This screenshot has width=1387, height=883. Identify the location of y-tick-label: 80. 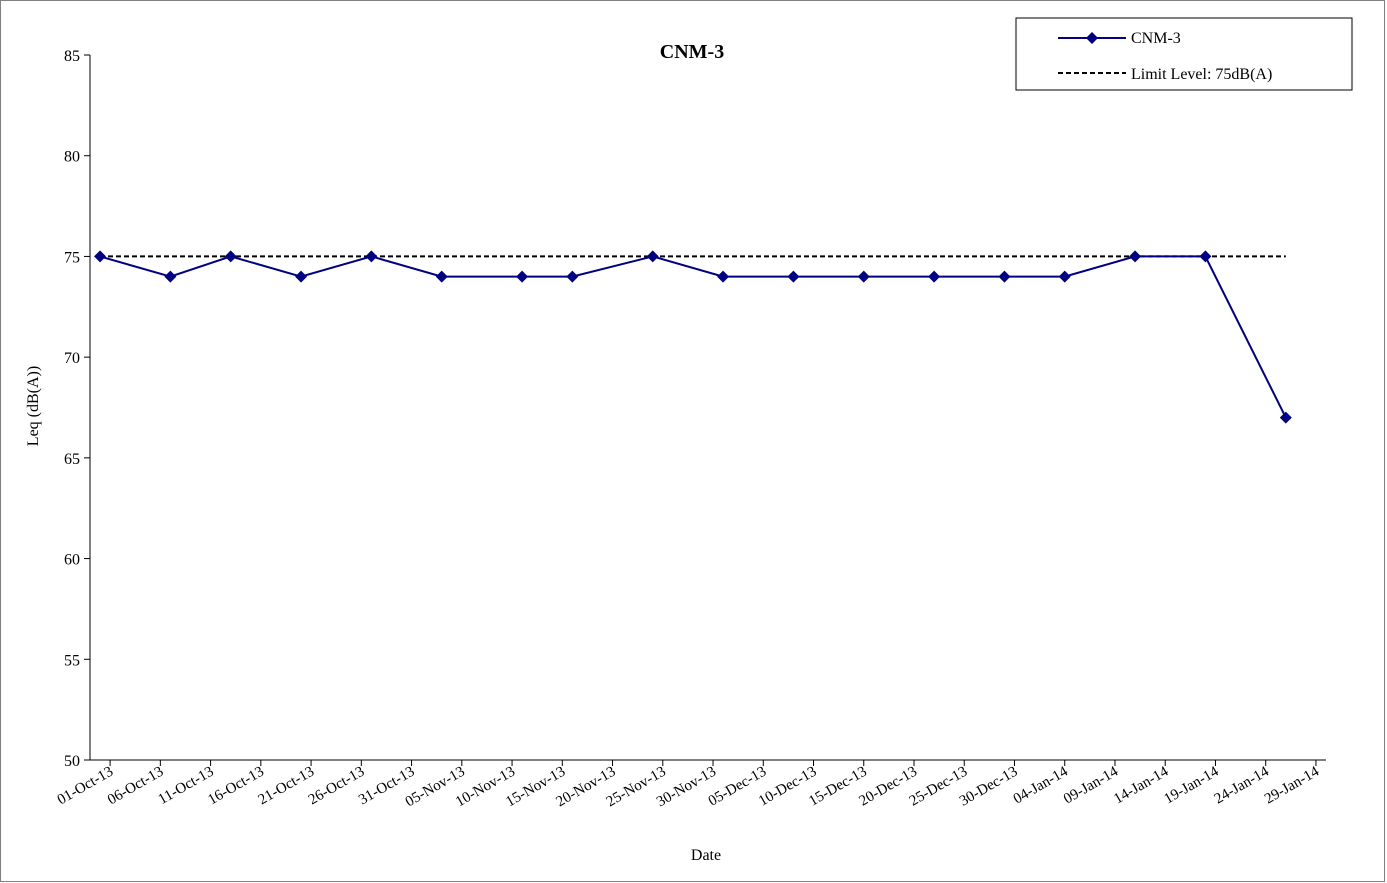
(72, 157).